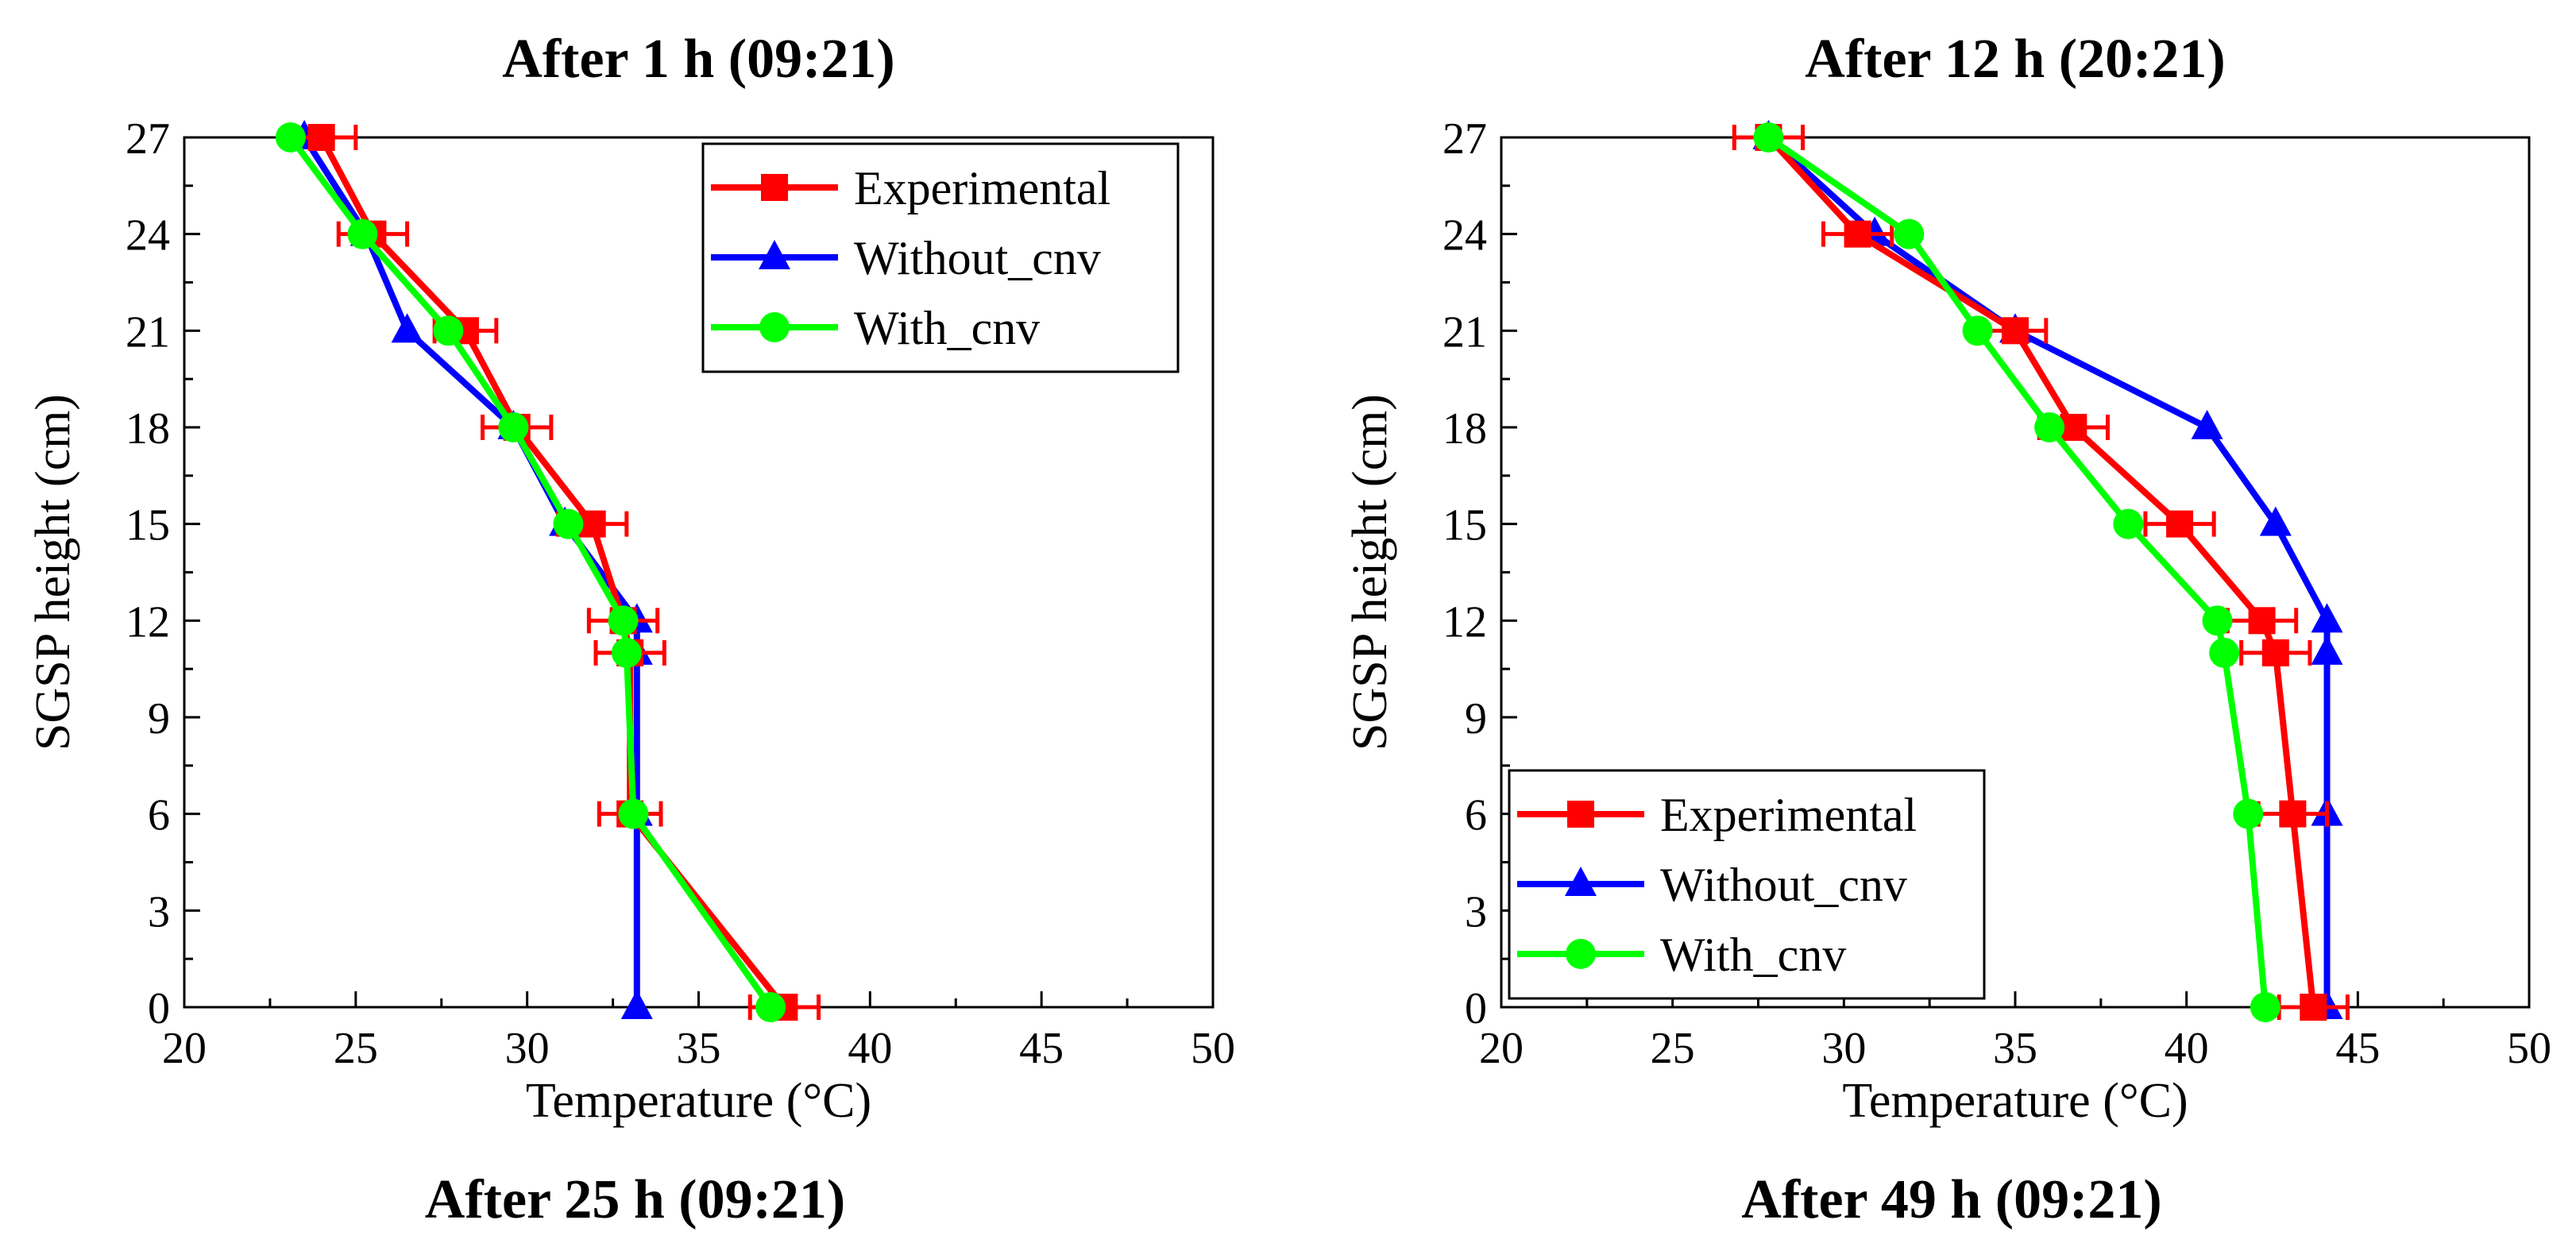  What do you see at coordinates (1673, 1048) in the screenshot?
I see `x-tick-label: 25` at bounding box center [1673, 1048].